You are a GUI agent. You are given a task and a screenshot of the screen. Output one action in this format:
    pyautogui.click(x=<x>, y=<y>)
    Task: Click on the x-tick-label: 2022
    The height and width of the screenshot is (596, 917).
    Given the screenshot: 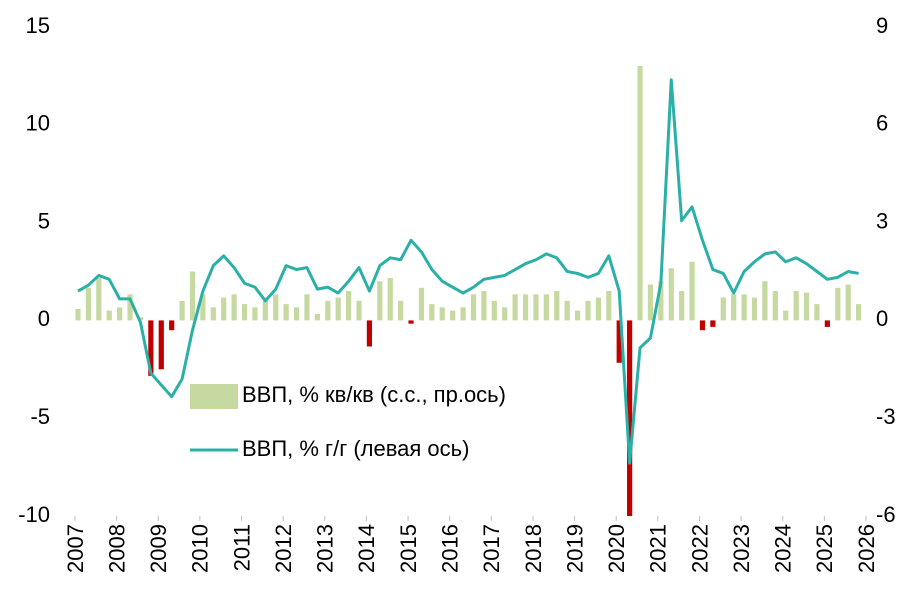 What is the action you would take?
    pyautogui.click(x=699, y=548)
    